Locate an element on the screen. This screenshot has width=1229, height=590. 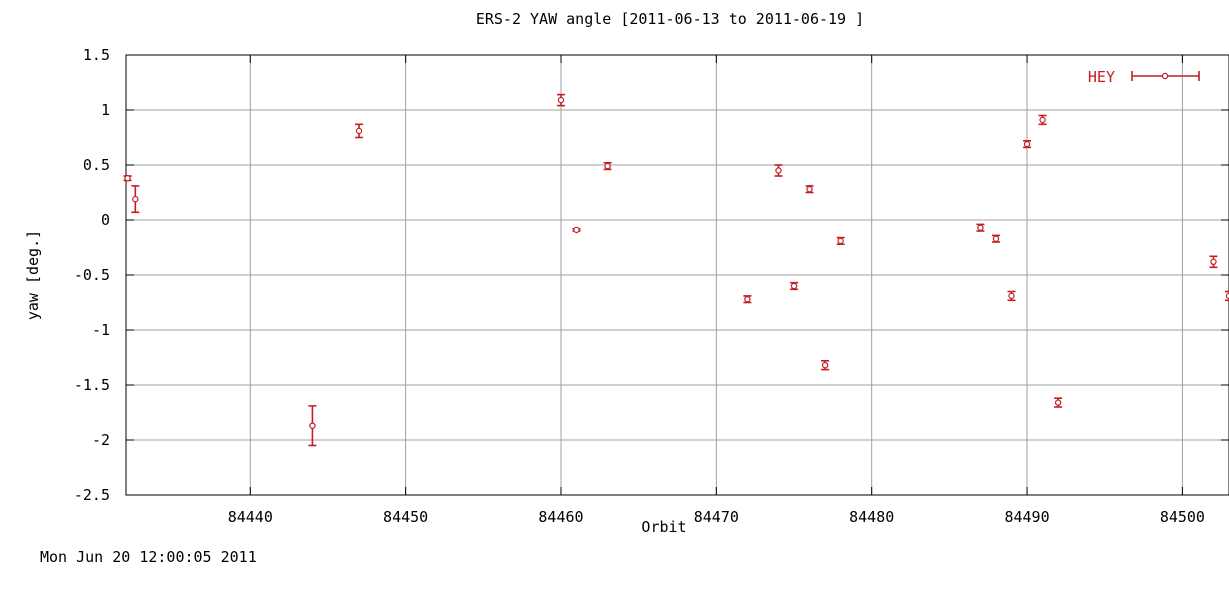
x-tick-labels: 84440 84450 84460 84470 84480 84490 84500 is located at coordinates (716, 517).